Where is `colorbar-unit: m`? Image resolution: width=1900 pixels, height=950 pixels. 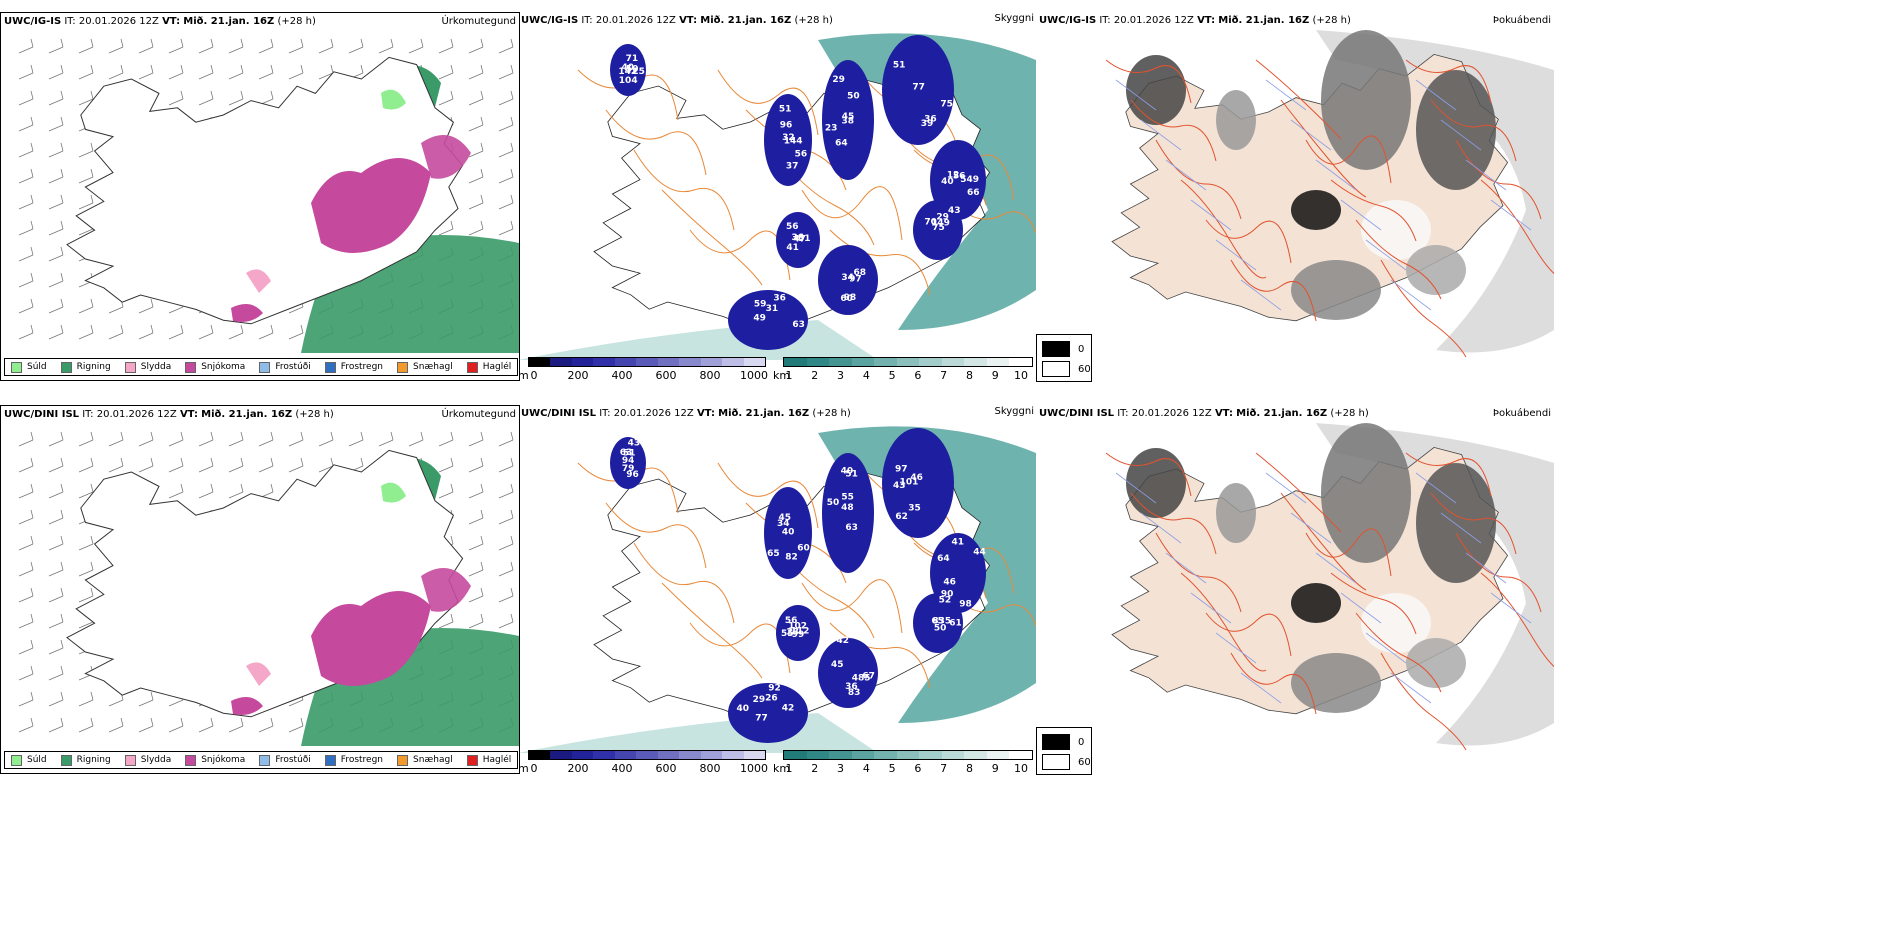
colorbar-unit: m is located at coordinates (523, 768).